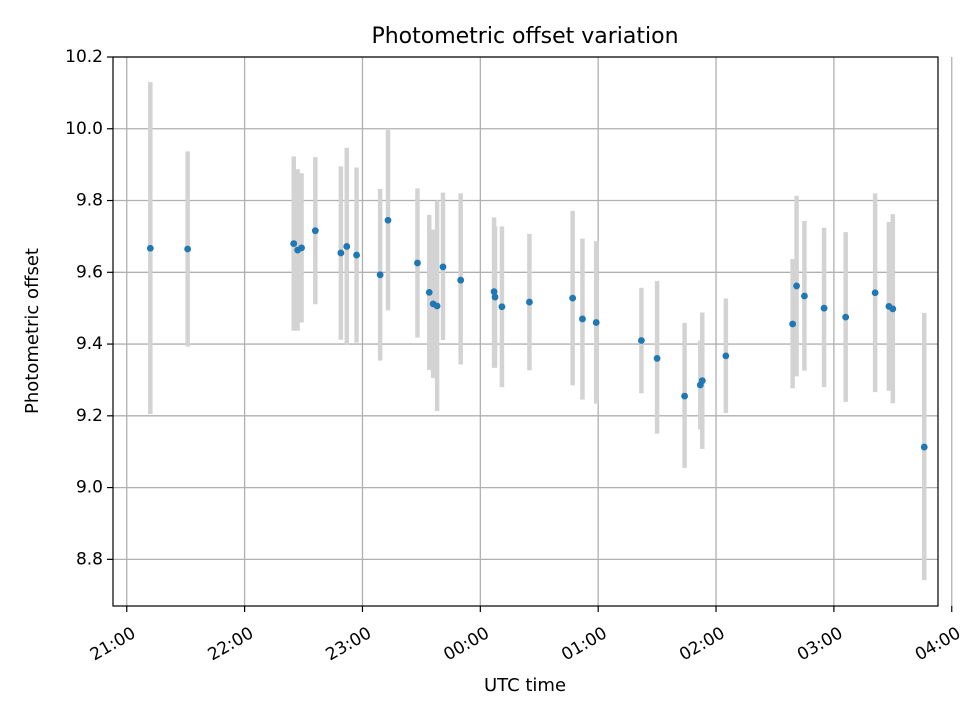 This screenshot has width=960, height=720. I want to click on y-tick-label: 9.6, so click(89, 272).